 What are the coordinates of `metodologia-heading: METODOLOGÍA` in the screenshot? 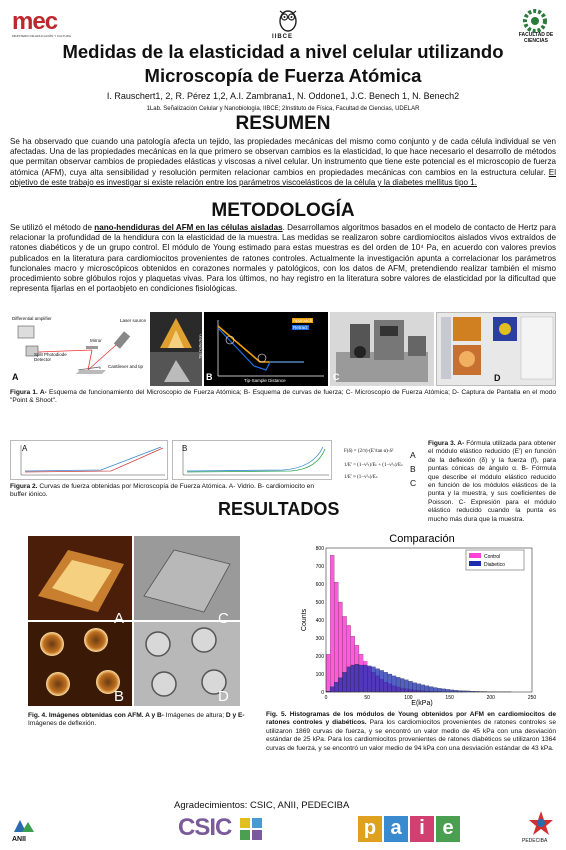 It's located at (283, 210).